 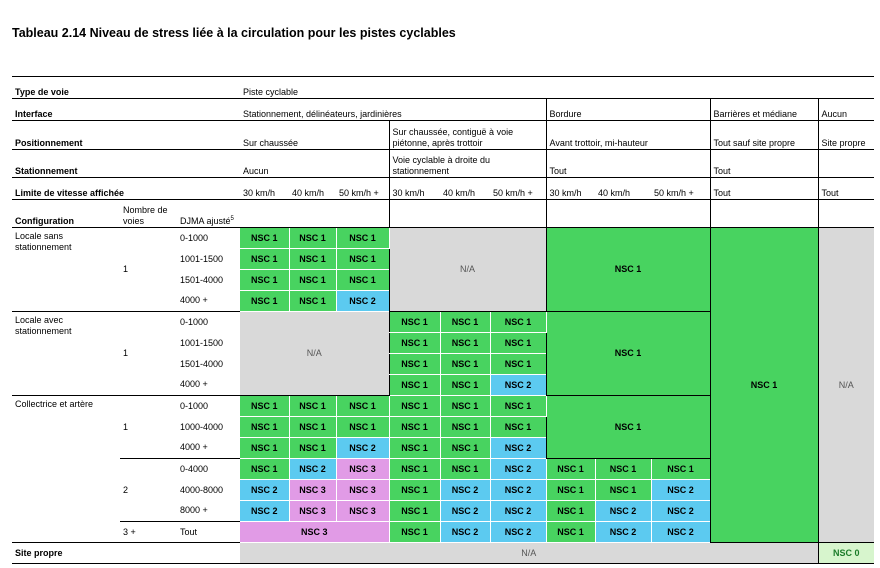 I want to click on interface-aucun: Aucun, so click(x=846, y=109).